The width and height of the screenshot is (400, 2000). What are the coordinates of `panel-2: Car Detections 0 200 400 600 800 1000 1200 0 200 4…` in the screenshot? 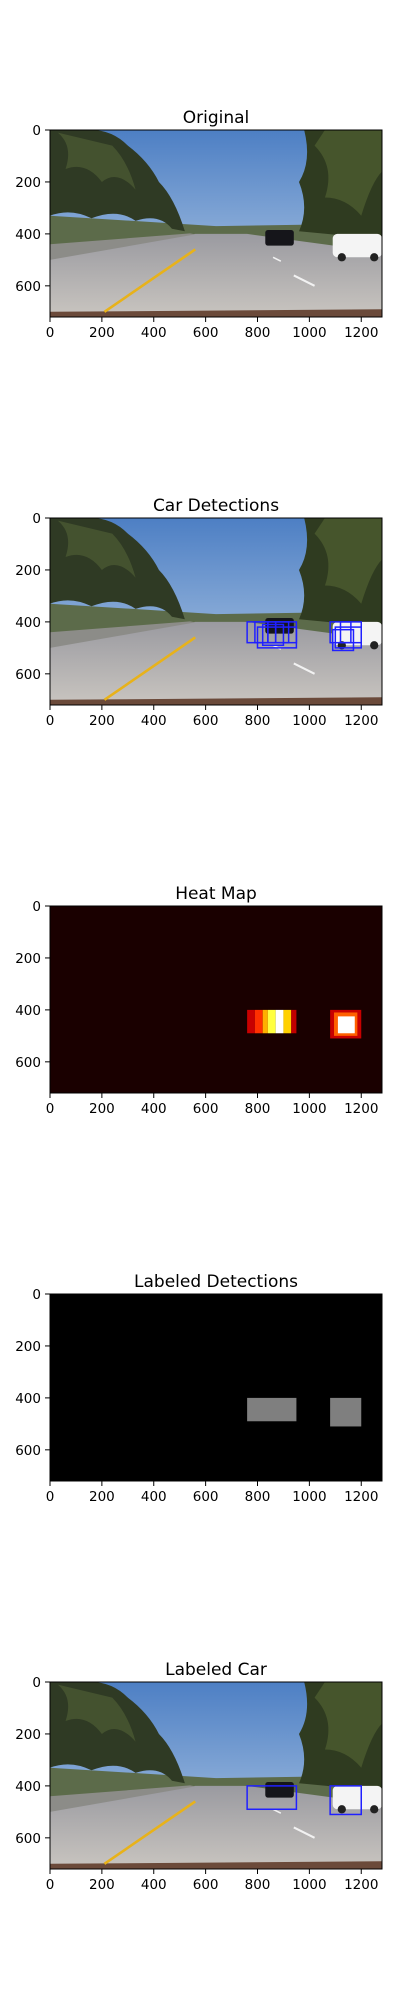 It's located at (199, 612).